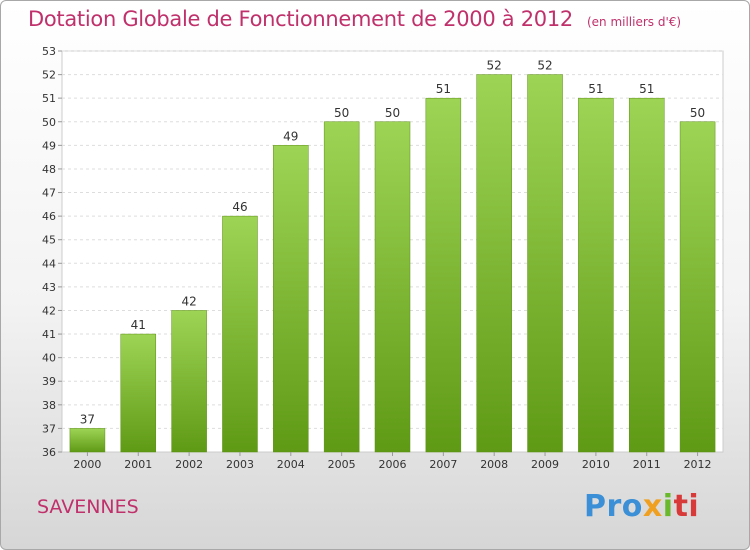 This screenshot has height=550, width=750. What do you see at coordinates (49, 145) in the screenshot?
I see `y-tick-label: 49` at bounding box center [49, 145].